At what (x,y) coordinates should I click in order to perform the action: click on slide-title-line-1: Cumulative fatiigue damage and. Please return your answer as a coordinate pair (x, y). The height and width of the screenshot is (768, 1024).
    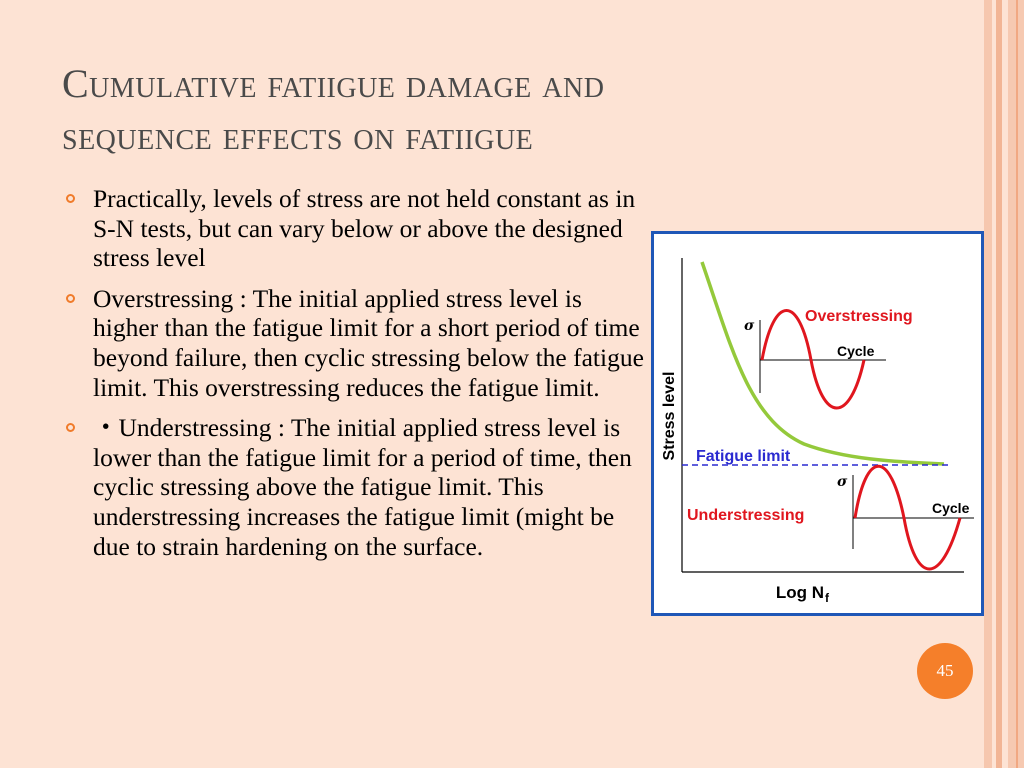
    Looking at the image, I should click on (333, 83).